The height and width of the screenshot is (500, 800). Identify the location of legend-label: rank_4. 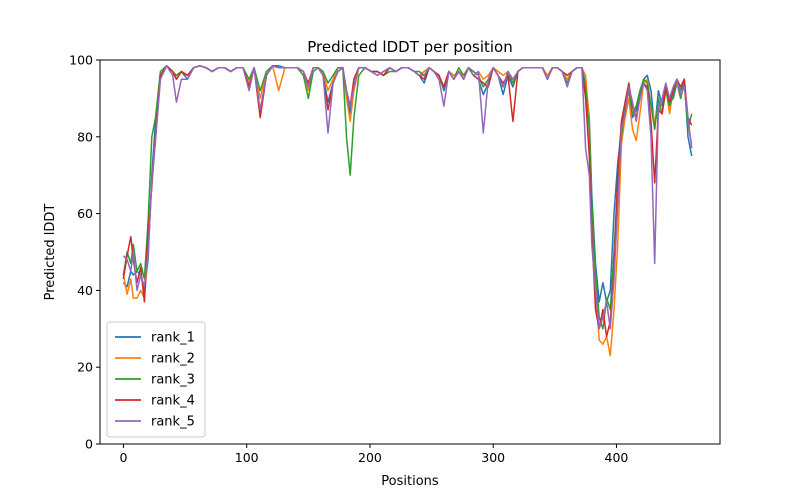
(173, 401).